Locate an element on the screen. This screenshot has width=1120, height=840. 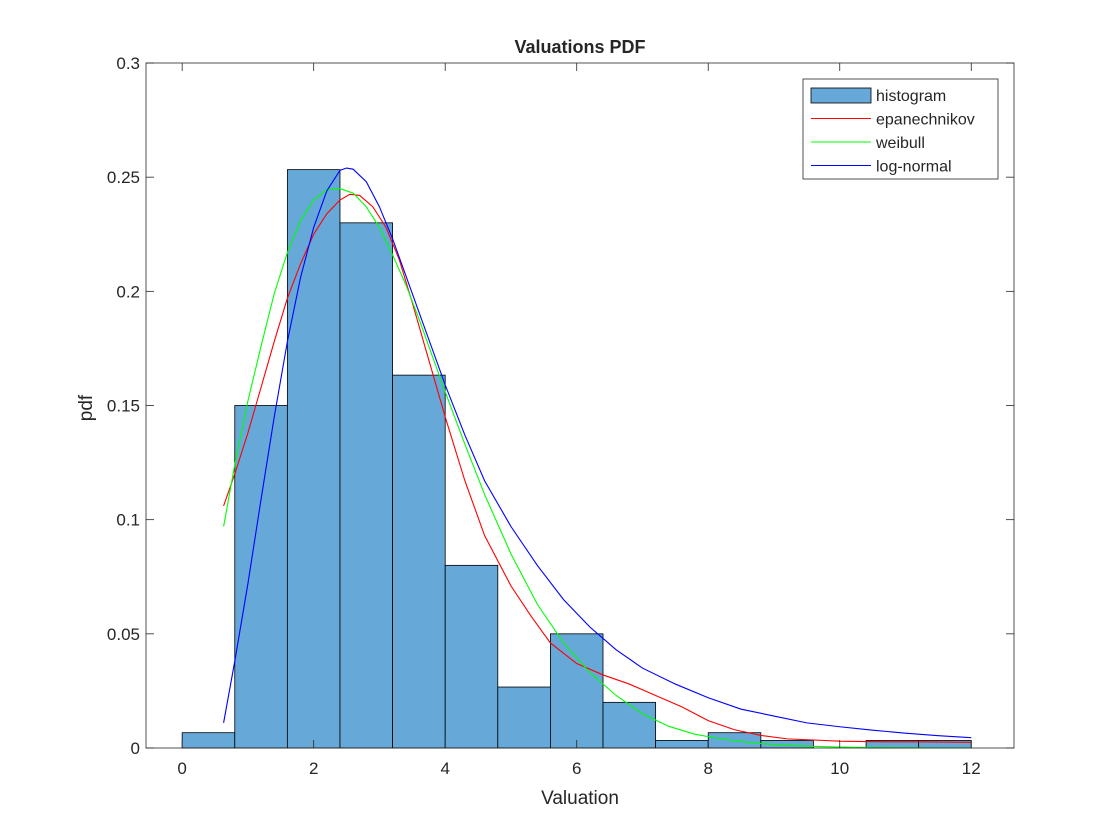
x-tick-label: 6 is located at coordinates (576, 768).